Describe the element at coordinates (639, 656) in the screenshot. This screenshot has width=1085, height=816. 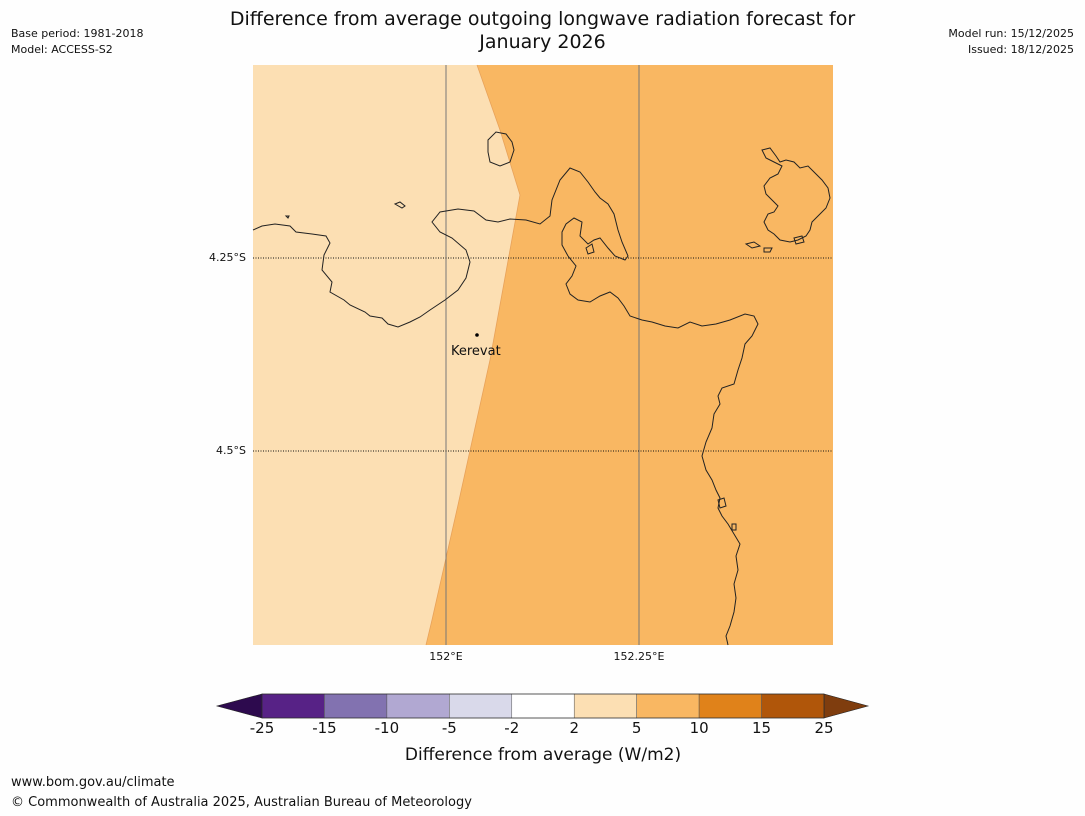
I see `lon-label-152-25: 152.25°E` at that location.